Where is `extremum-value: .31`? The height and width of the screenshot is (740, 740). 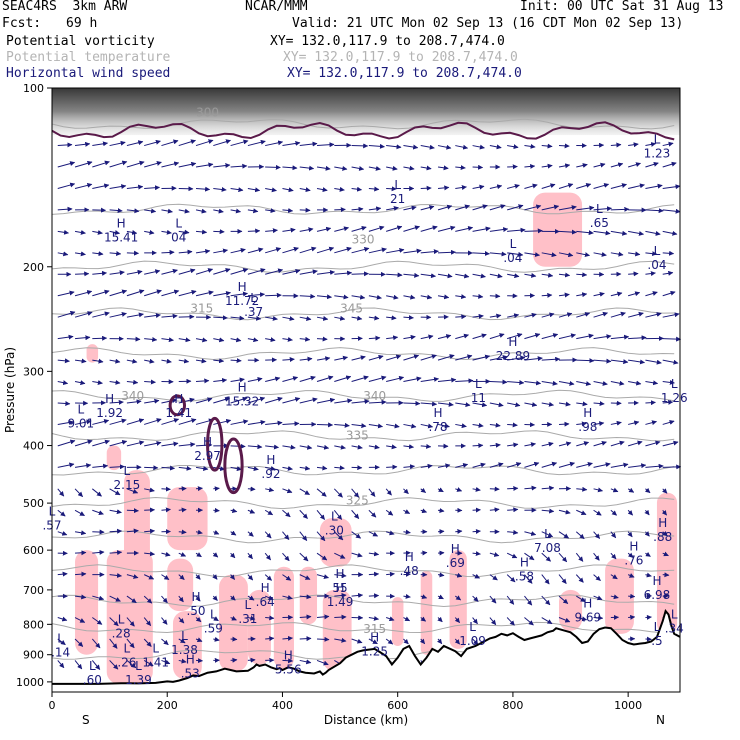
extremum-value: .31 is located at coordinates (247, 619).